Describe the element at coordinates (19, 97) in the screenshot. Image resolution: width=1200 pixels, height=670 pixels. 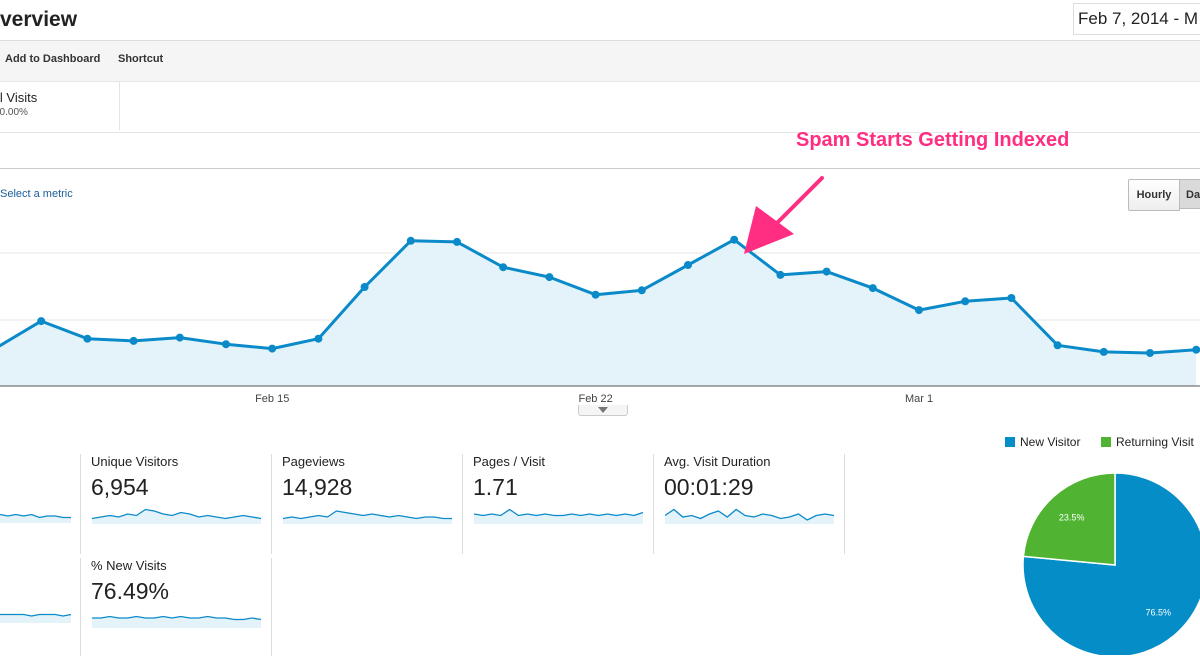
I see `segment-name: ll Visits` at that location.